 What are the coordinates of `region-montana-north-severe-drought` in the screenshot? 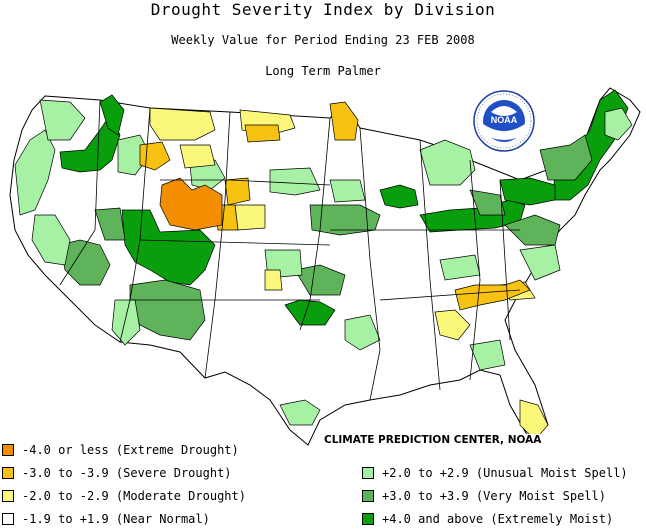 It's located at (262, 133).